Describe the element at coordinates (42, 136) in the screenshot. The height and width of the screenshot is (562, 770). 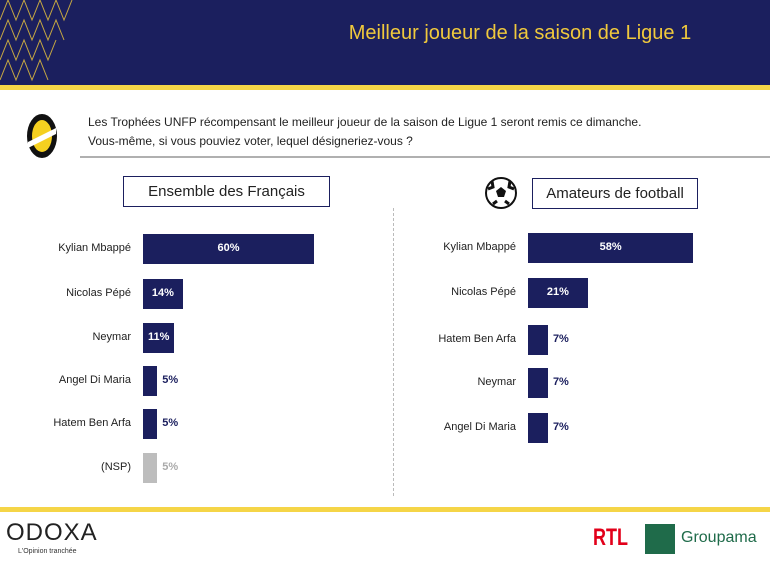
I see `odoxa-question-icon` at that location.